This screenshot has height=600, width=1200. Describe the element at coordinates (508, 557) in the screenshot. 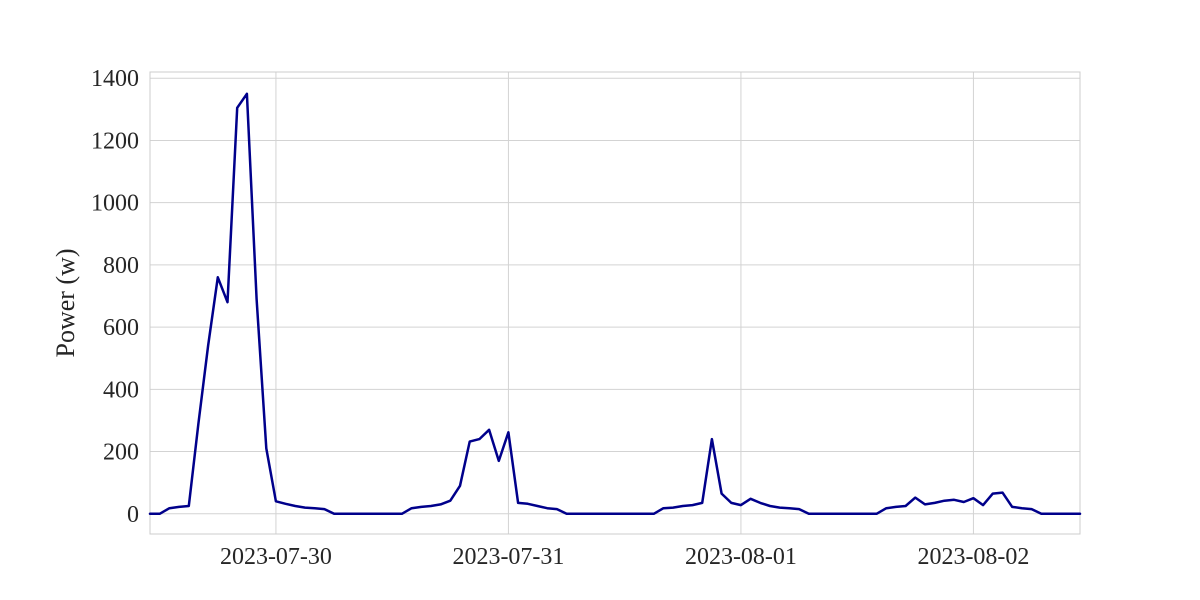

I see `x-tick-label: 2023-07-31` at that location.